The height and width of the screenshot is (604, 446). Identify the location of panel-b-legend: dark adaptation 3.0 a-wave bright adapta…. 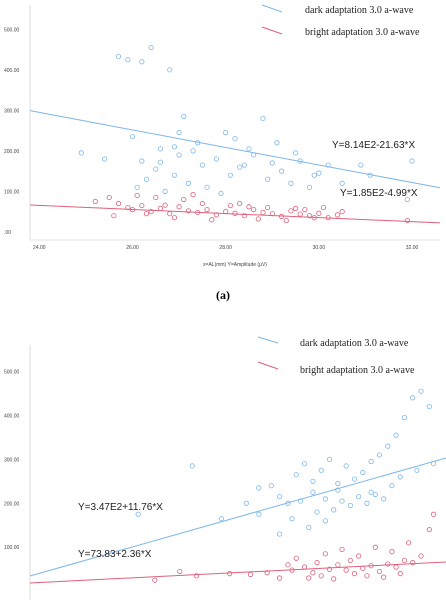
(336, 356).